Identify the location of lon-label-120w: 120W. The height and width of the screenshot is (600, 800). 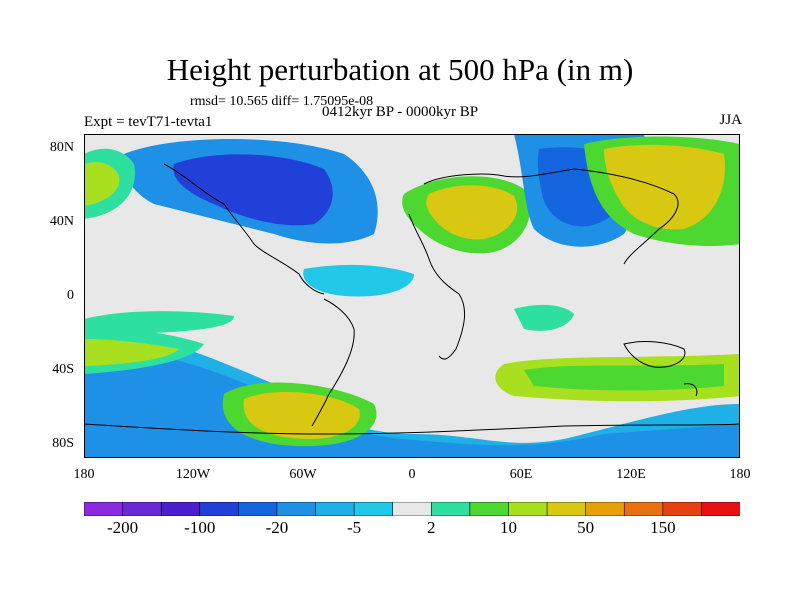
(193, 474).